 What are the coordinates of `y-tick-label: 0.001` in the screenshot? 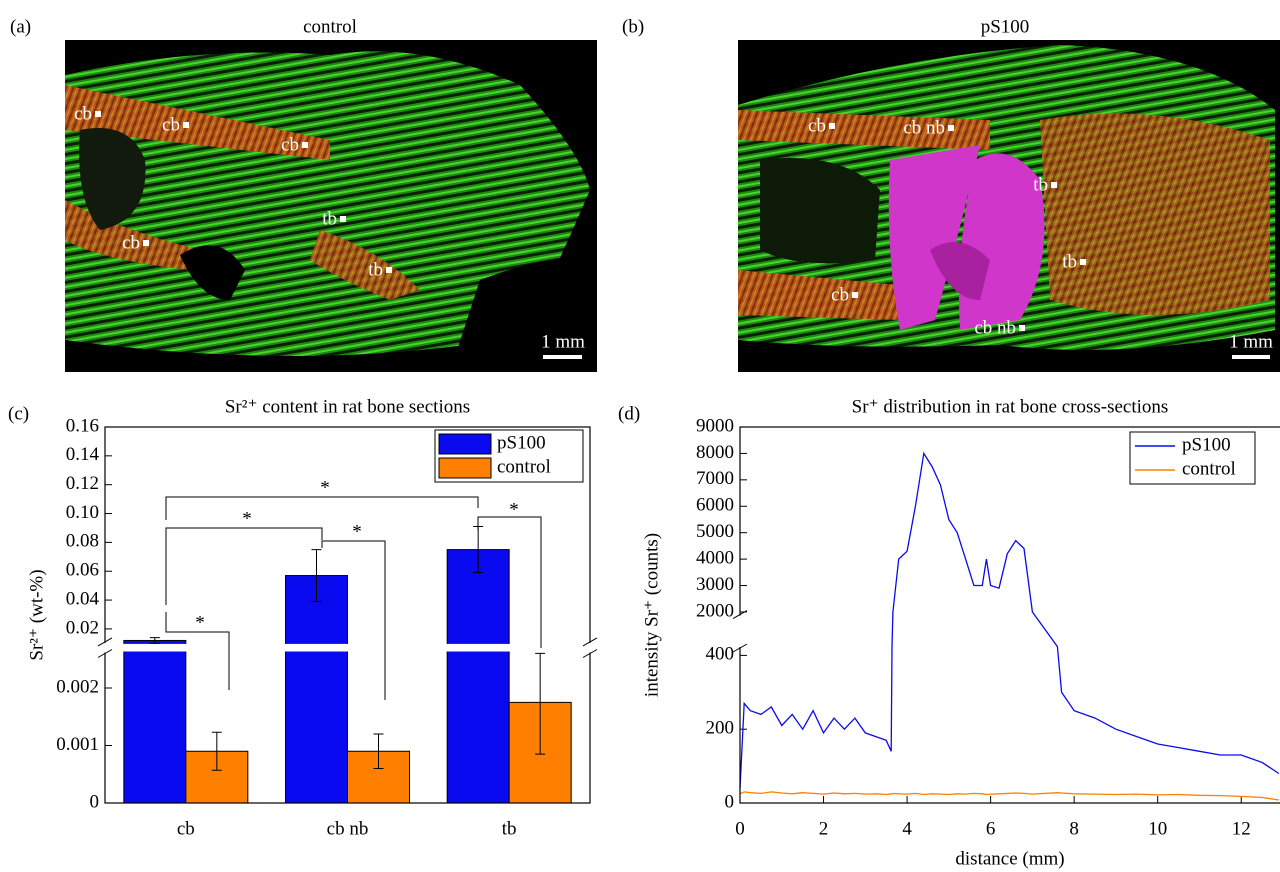 It's located at (77, 744).